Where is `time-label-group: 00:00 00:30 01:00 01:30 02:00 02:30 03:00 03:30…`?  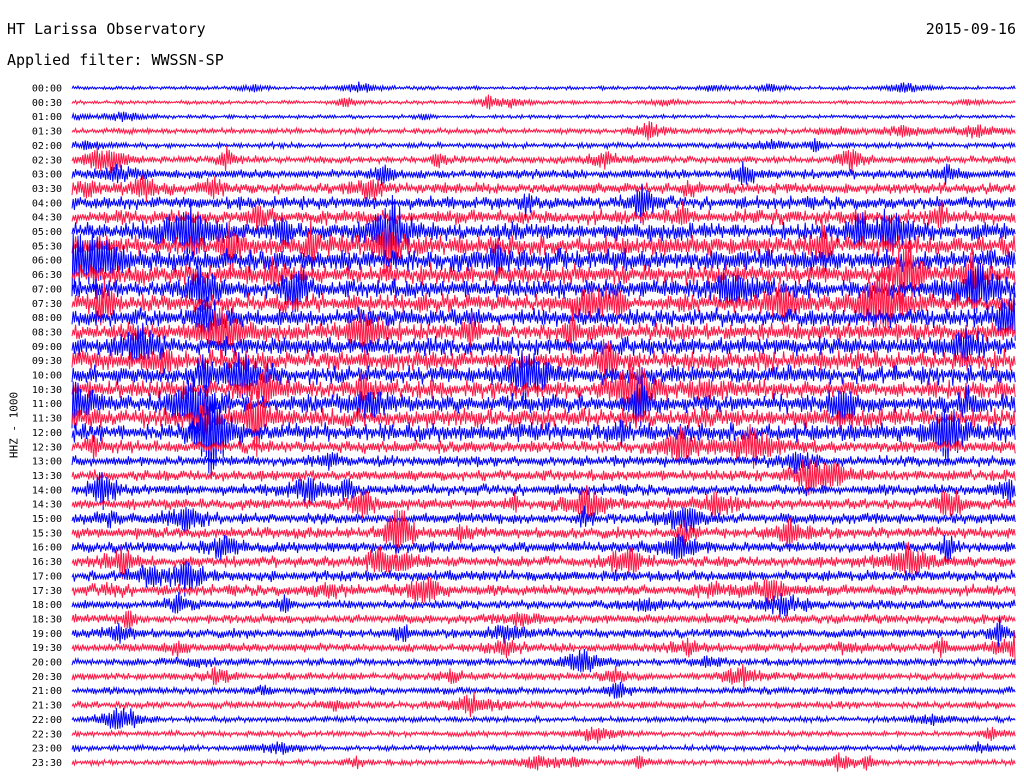
time-label-group: 00:00 00:30 01:00 01:30 02:00 02:30 03:00 03:30… is located at coordinates (47, 426).